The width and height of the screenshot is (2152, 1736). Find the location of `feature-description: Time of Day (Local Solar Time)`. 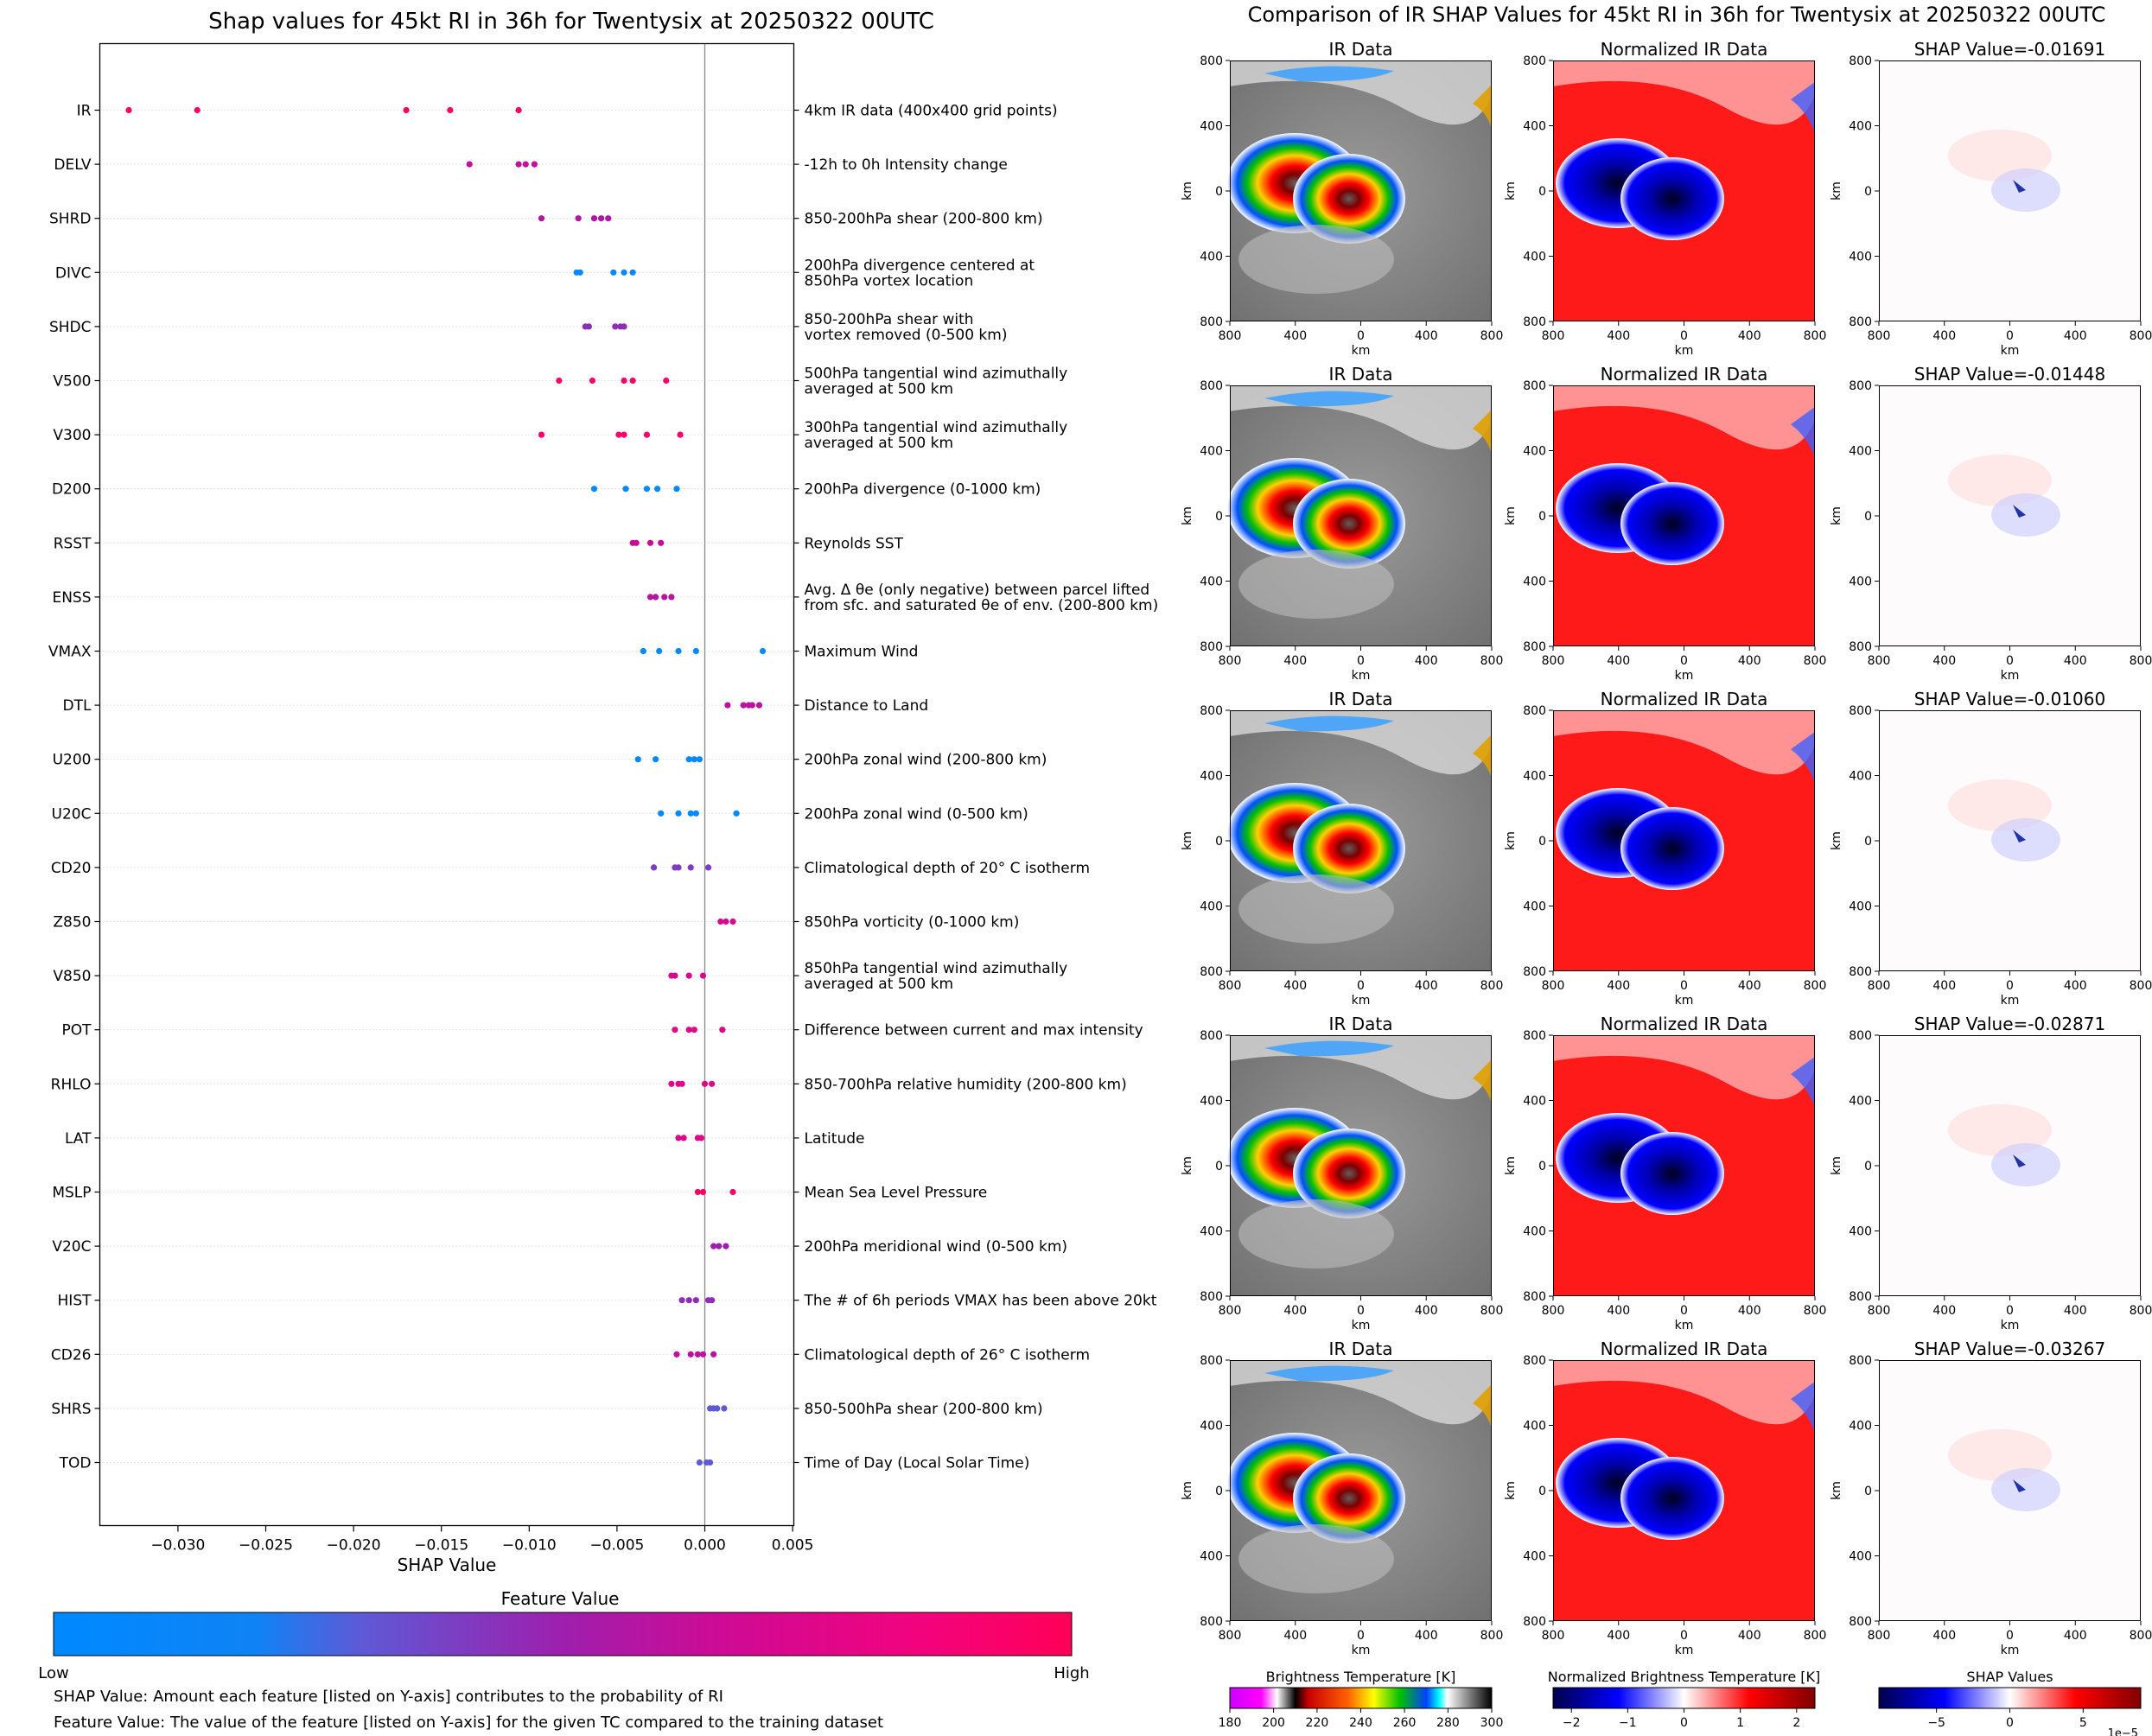

feature-description: Time of Day (Local Solar Time) is located at coordinates (917, 1463).